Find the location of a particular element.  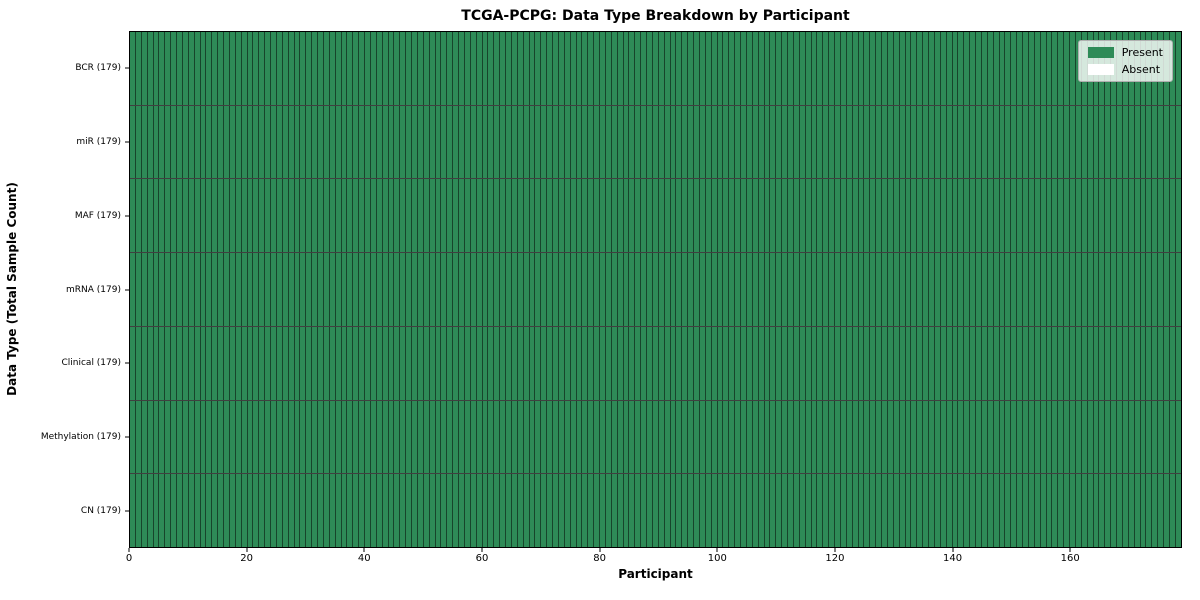

x-tick-mark is located at coordinates (835, 550).